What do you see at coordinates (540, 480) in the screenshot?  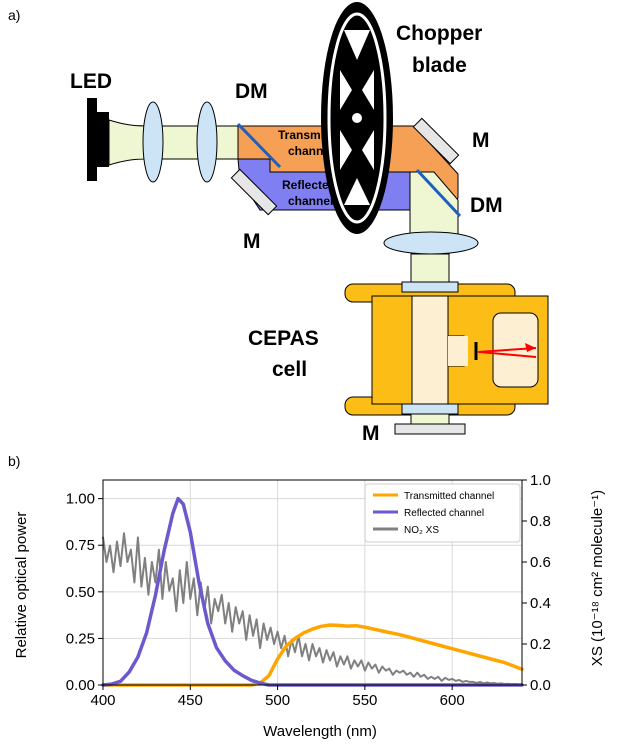 I see `y2-tick-label: 1.0` at bounding box center [540, 480].